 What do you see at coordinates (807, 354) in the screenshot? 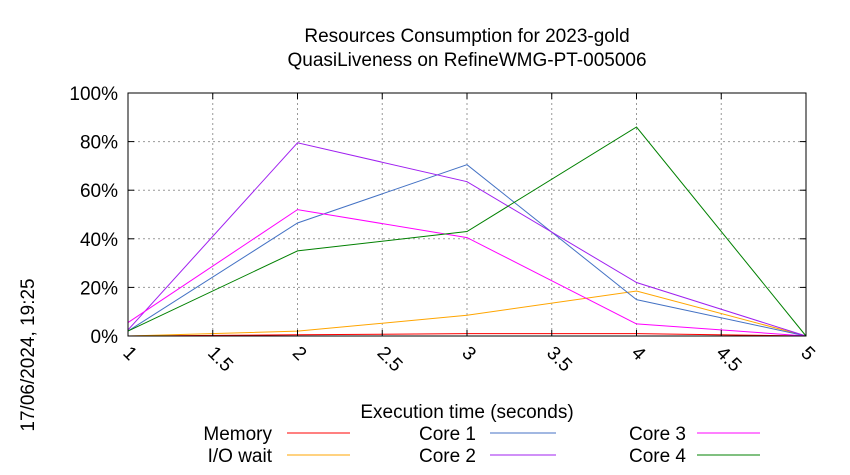
I see `x-tick-label: 5` at bounding box center [807, 354].